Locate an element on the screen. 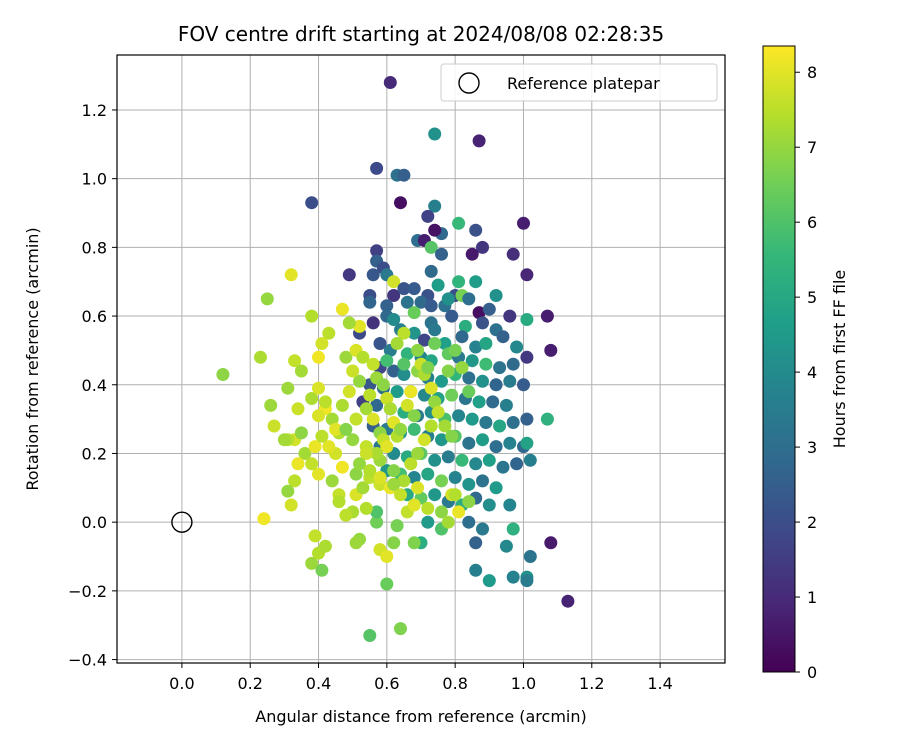 The image size is (900, 750). y-axis-ticks: −0.4 −0.2 0.0 0.2 0.4 0.6 0.8 1.0 1.2 is located at coordinates (92, 385).